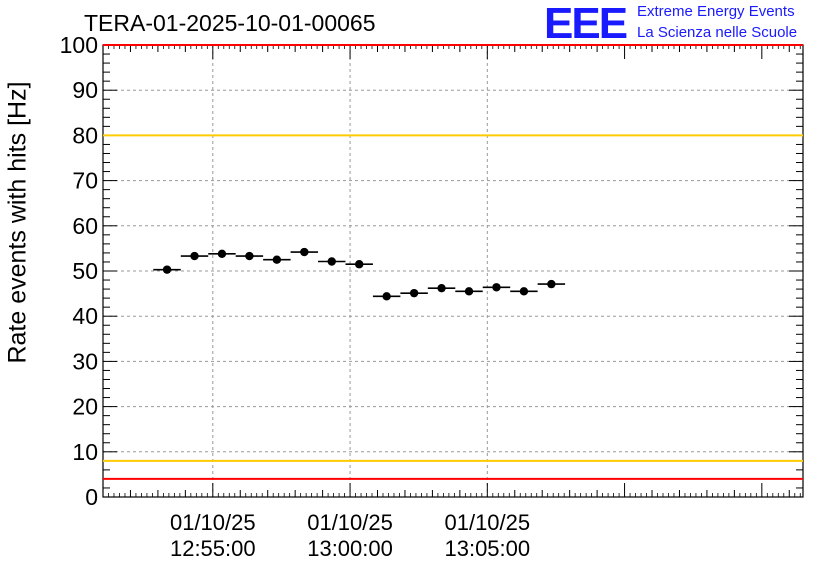 This screenshot has width=836, height=572. What do you see at coordinates (85, 407) in the screenshot?
I see `y-tick-label: 20` at bounding box center [85, 407].